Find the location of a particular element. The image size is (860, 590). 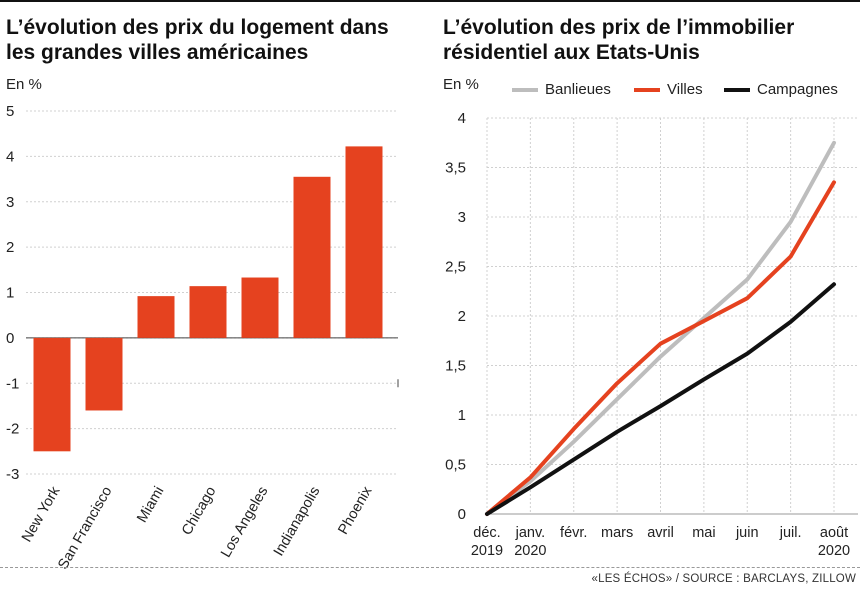

left-y-tick-label: 5 is located at coordinates (10, 111).